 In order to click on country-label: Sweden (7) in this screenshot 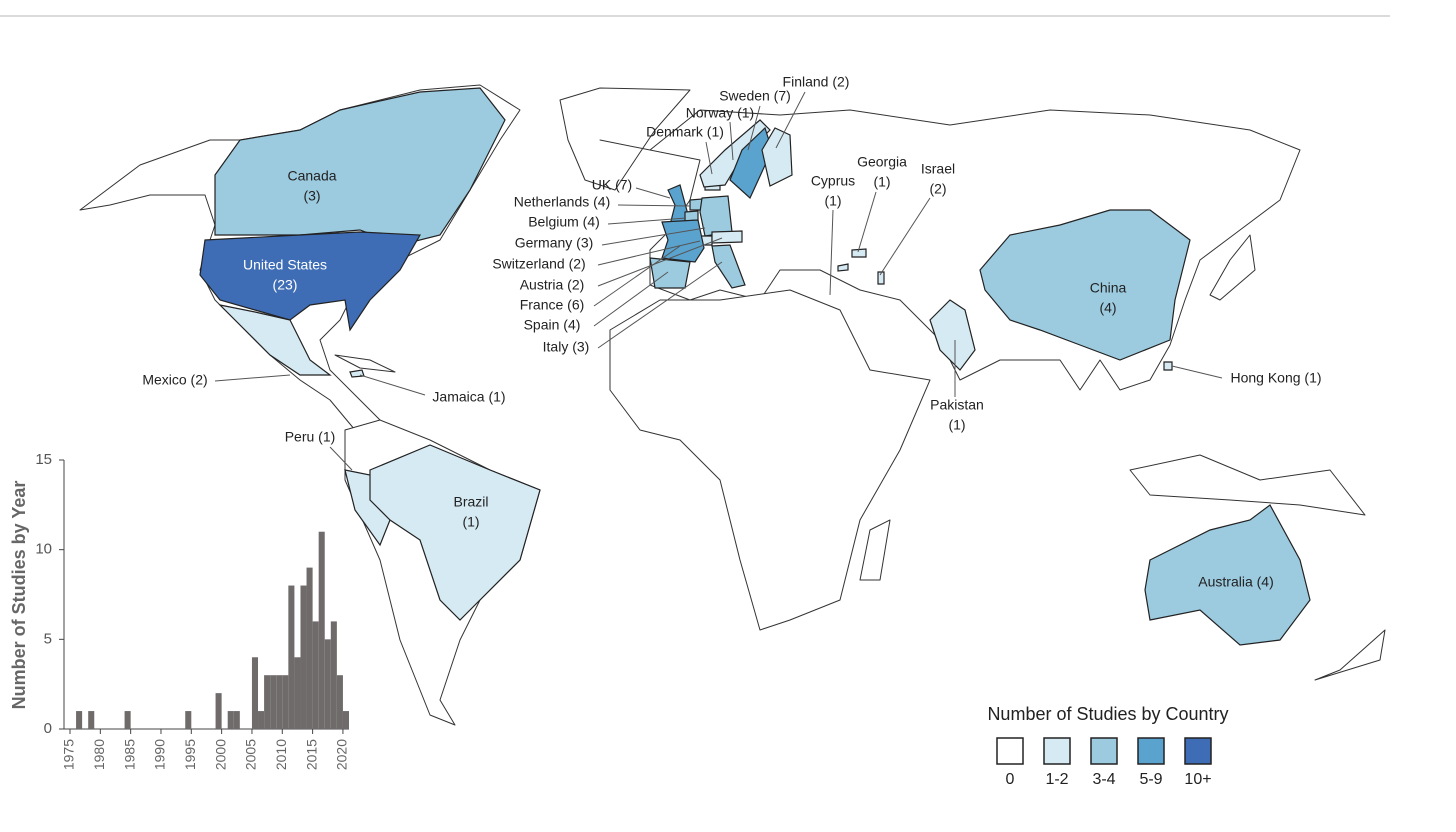, I will do `click(755, 96)`.